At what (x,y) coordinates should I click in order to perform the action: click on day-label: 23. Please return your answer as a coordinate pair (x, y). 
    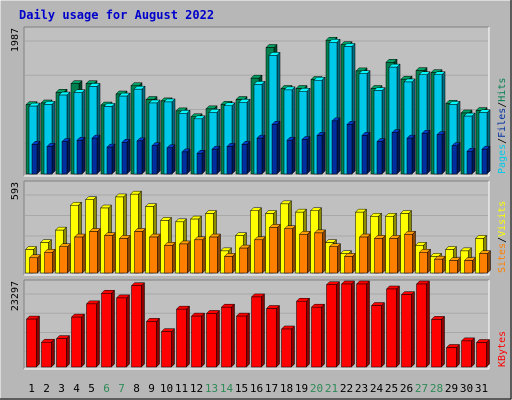
    Looking at the image, I should click on (361, 388).